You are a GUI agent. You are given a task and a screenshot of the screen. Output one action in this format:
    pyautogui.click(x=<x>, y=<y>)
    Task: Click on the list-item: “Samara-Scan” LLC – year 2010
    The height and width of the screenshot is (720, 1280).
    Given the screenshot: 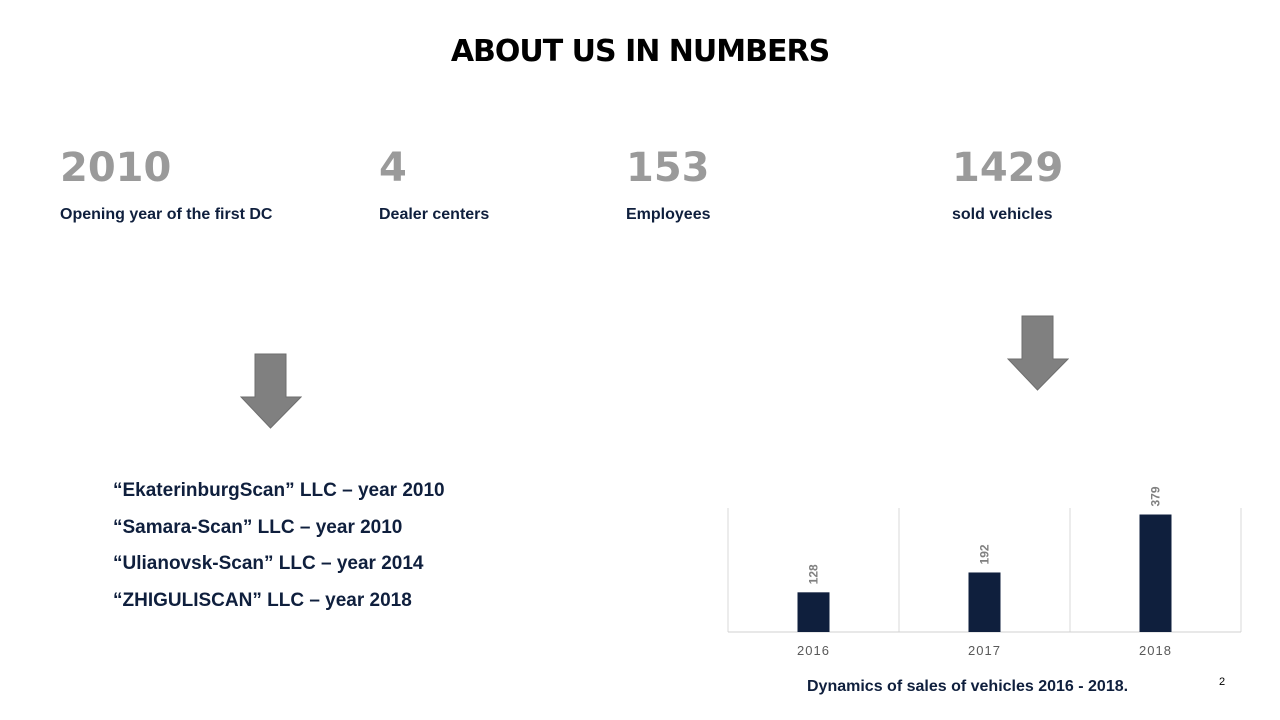 What is the action you would take?
    pyautogui.click(x=258, y=527)
    